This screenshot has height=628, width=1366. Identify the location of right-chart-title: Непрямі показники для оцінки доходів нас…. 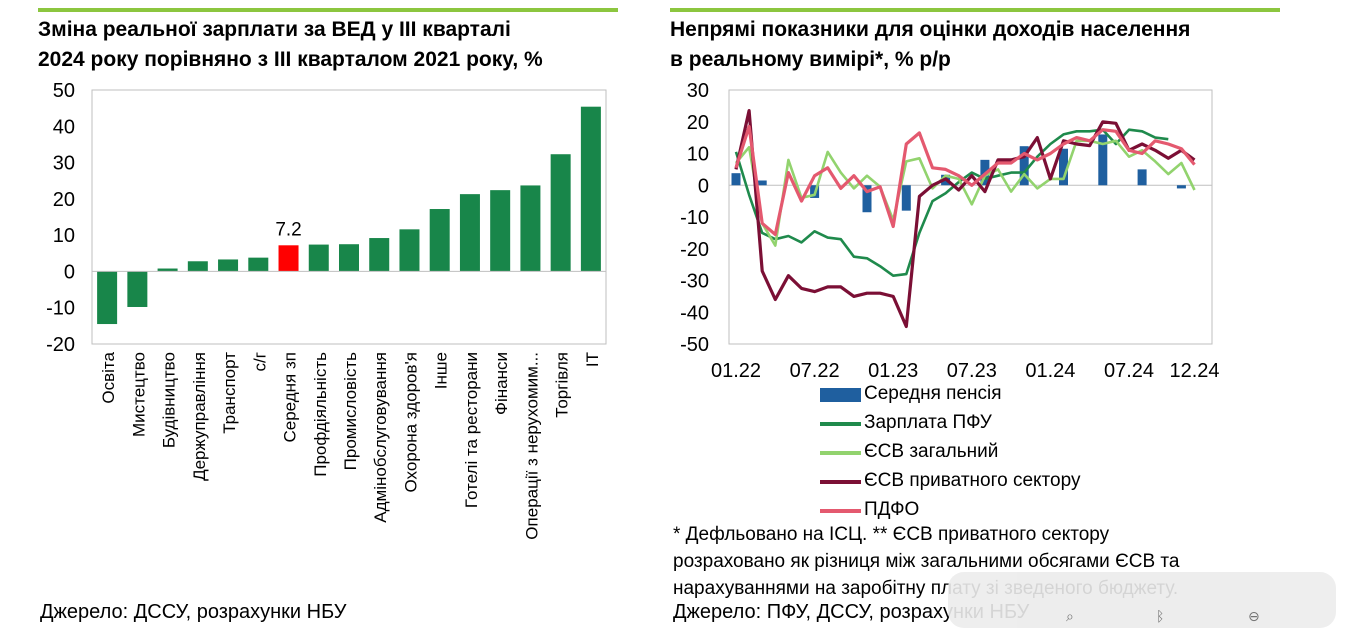
(930, 45).